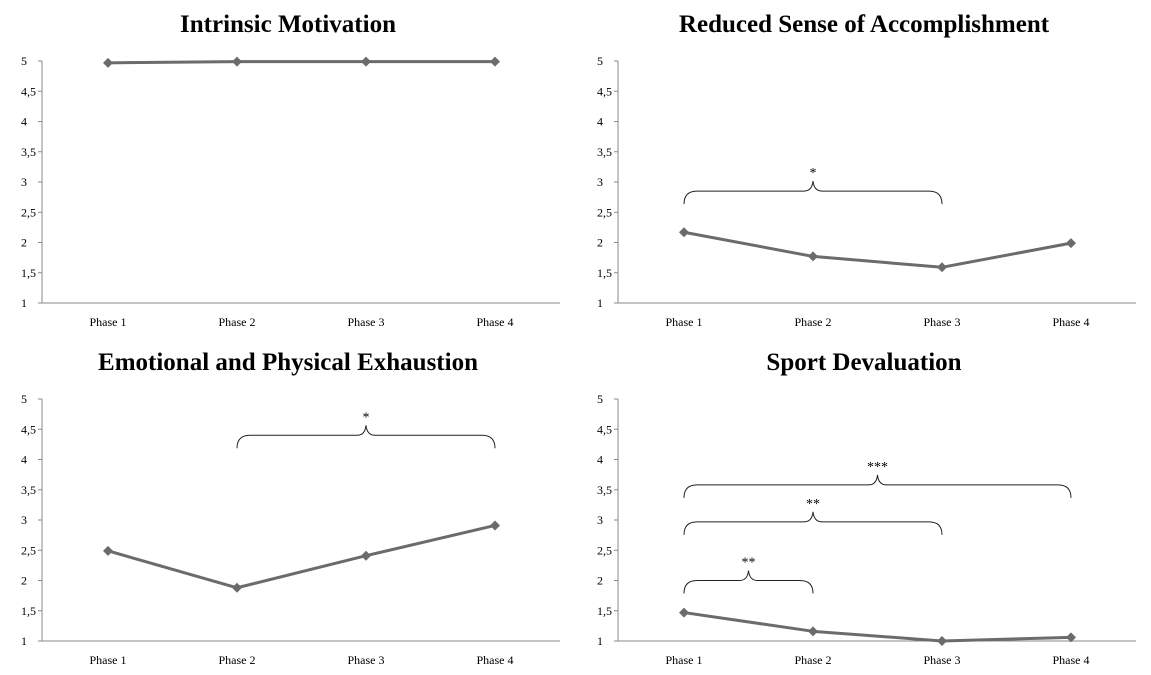  What do you see at coordinates (288, 362) in the screenshot?
I see `chart-title: Emotional and Physical Exhaustion` at bounding box center [288, 362].